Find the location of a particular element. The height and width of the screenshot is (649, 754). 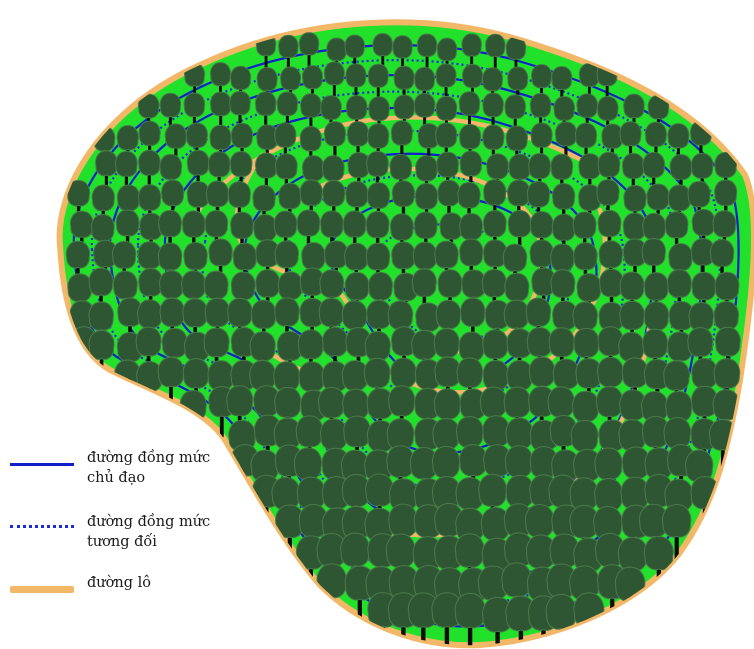

solid-line-swatch is located at coordinates (42, 464).